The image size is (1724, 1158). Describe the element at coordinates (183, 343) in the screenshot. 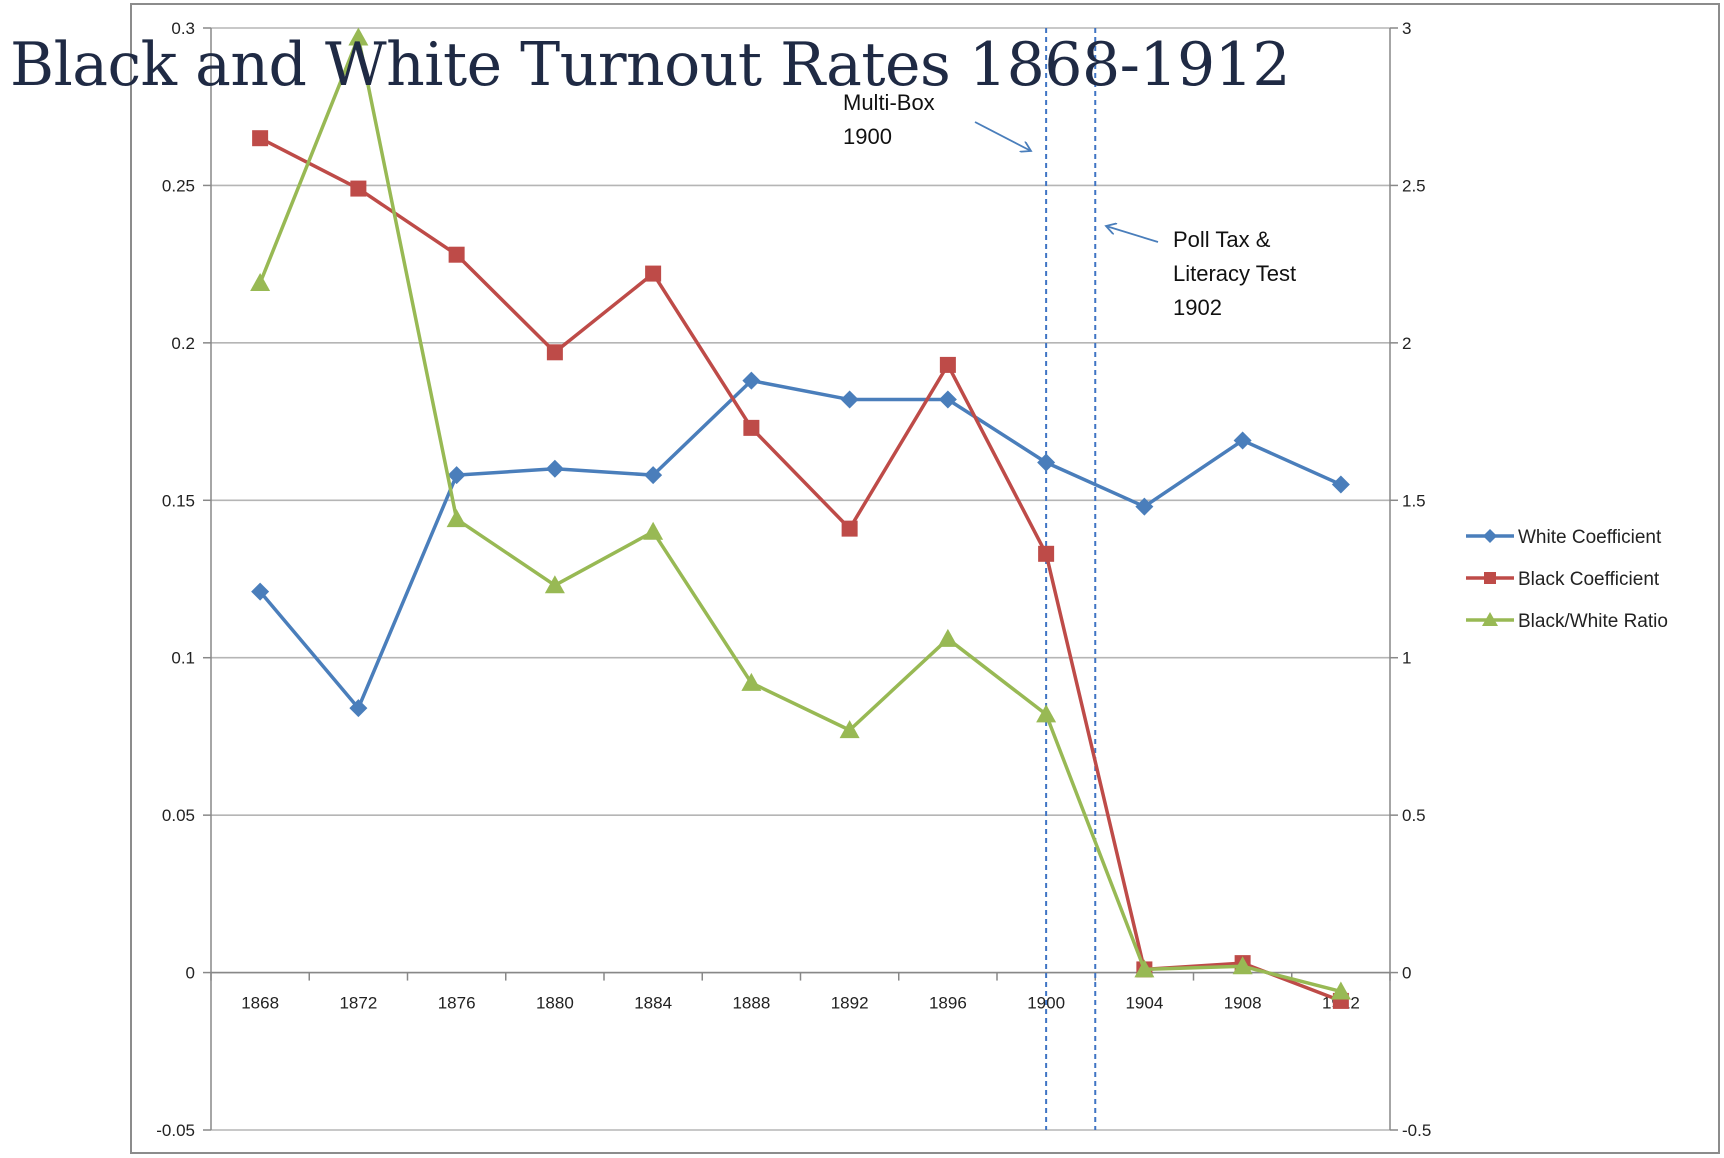

I see `left-tick-label: 0.2` at that location.